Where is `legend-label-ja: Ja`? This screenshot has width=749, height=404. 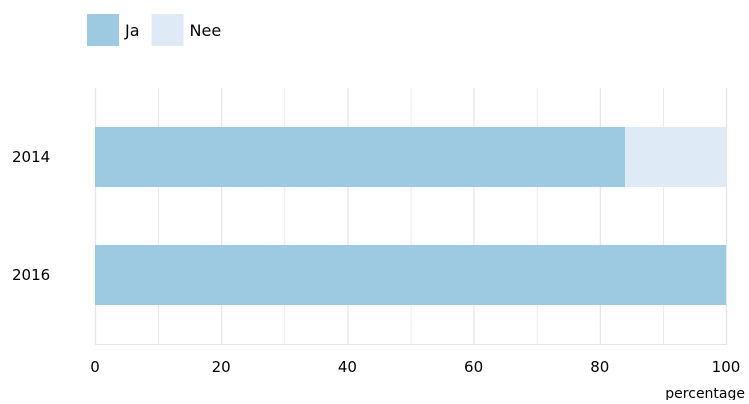 legend-label-ja: Ja is located at coordinates (132, 30).